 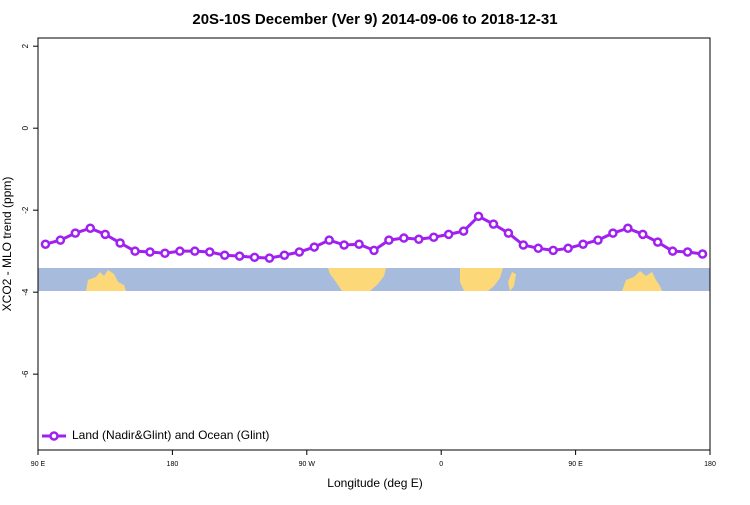 What do you see at coordinates (7, 244) in the screenshot?
I see `y-axis-label: XCO2 - MLO trend (ppm)` at bounding box center [7, 244].